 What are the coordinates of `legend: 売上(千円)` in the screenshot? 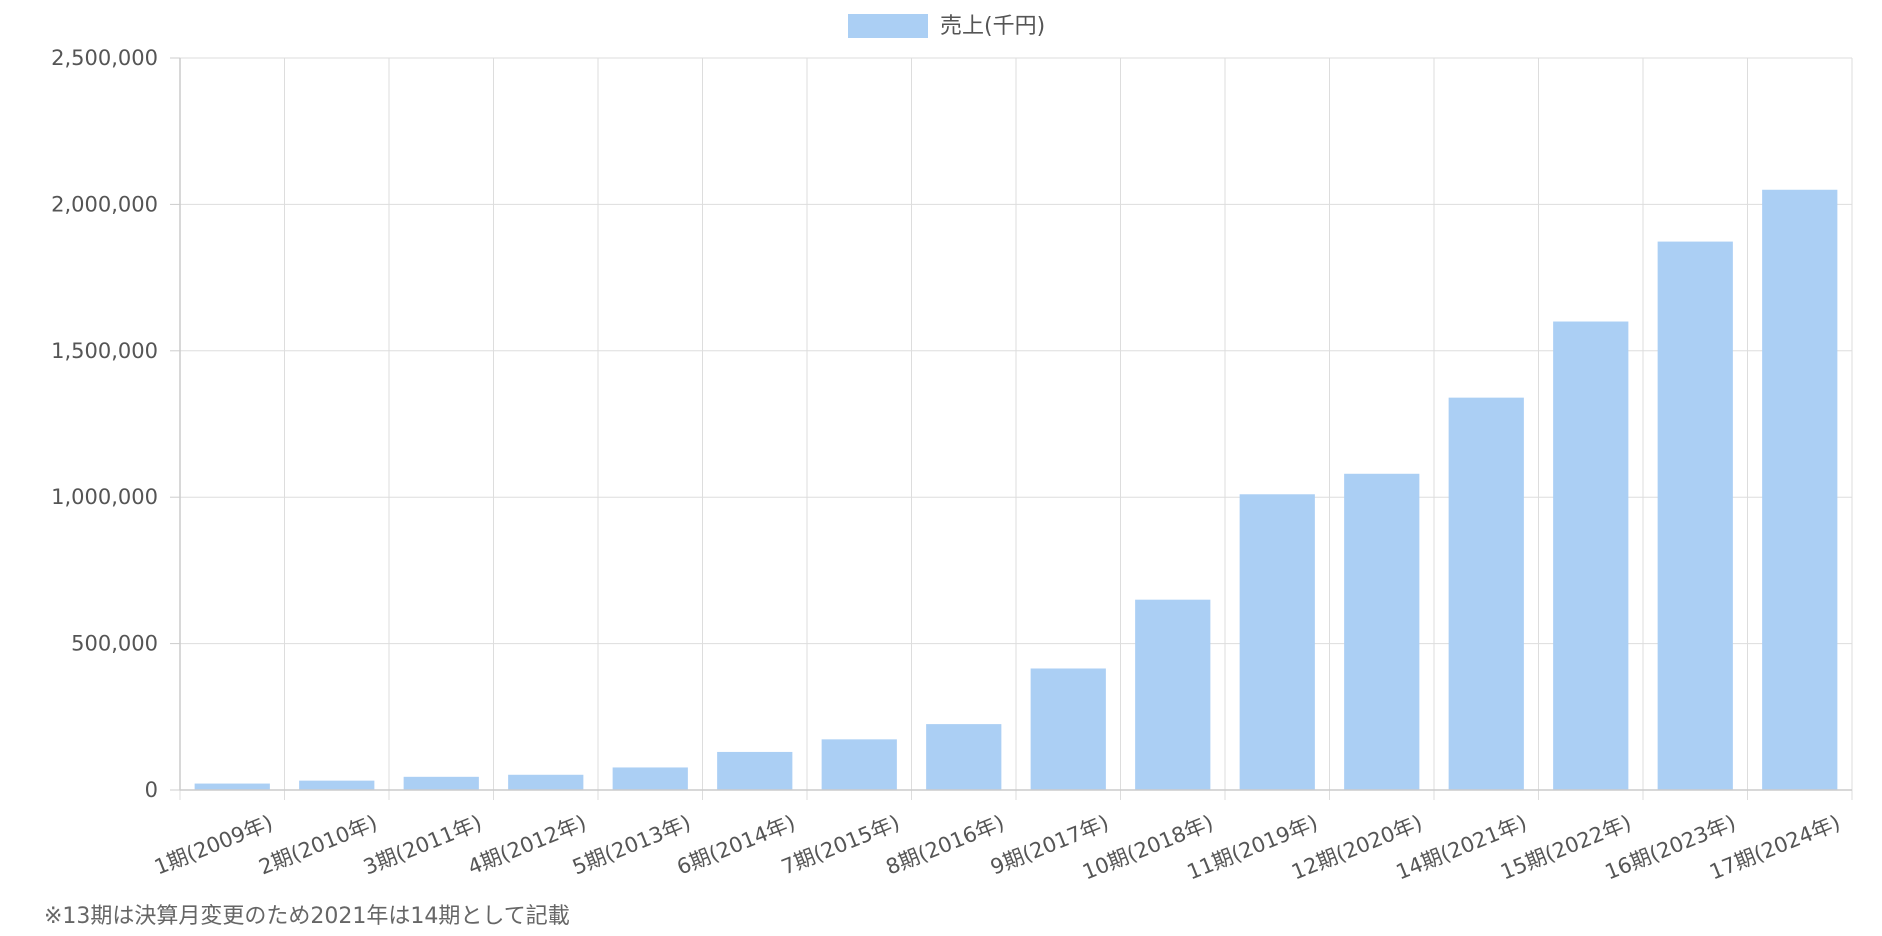 It's located at (946, 26).